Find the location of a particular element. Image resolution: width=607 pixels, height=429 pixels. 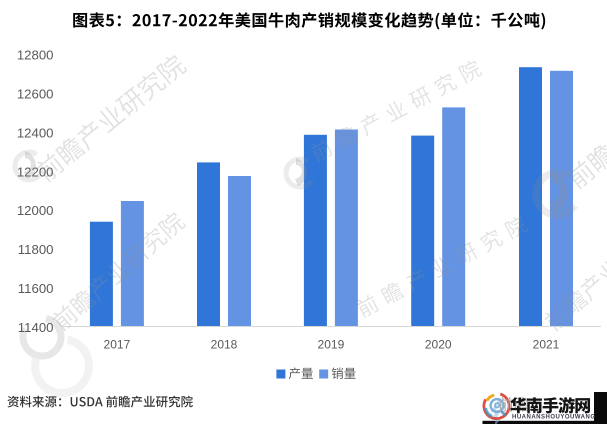

svg-text: 2020 is located at coordinates (438, 345).